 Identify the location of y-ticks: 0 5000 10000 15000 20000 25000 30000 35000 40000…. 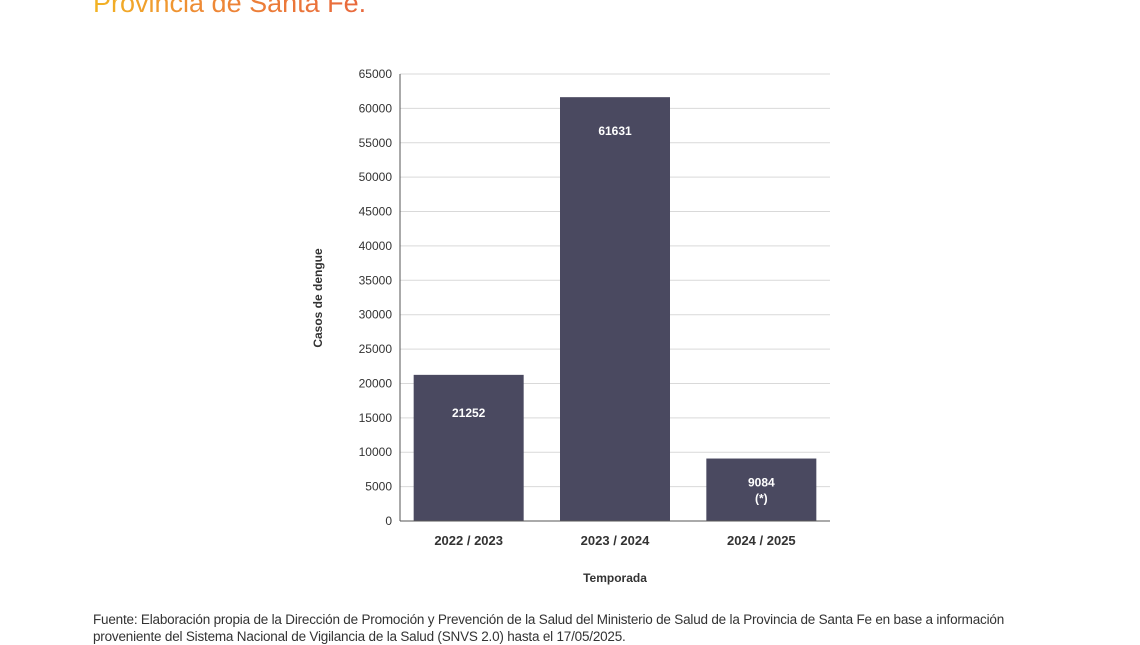
(376, 297).